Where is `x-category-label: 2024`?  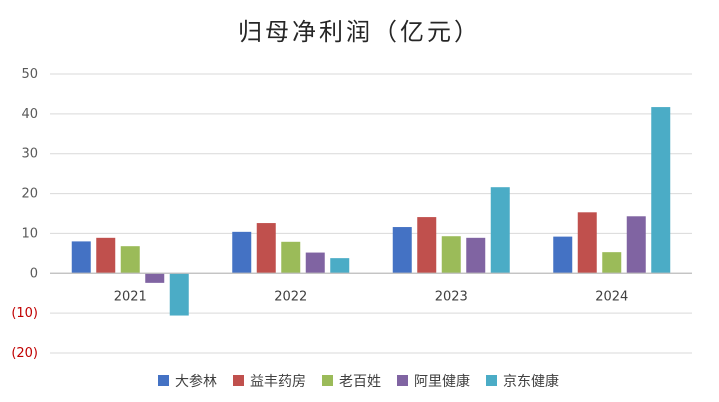 x-category-label: 2024 is located at coordinates (611, 296).